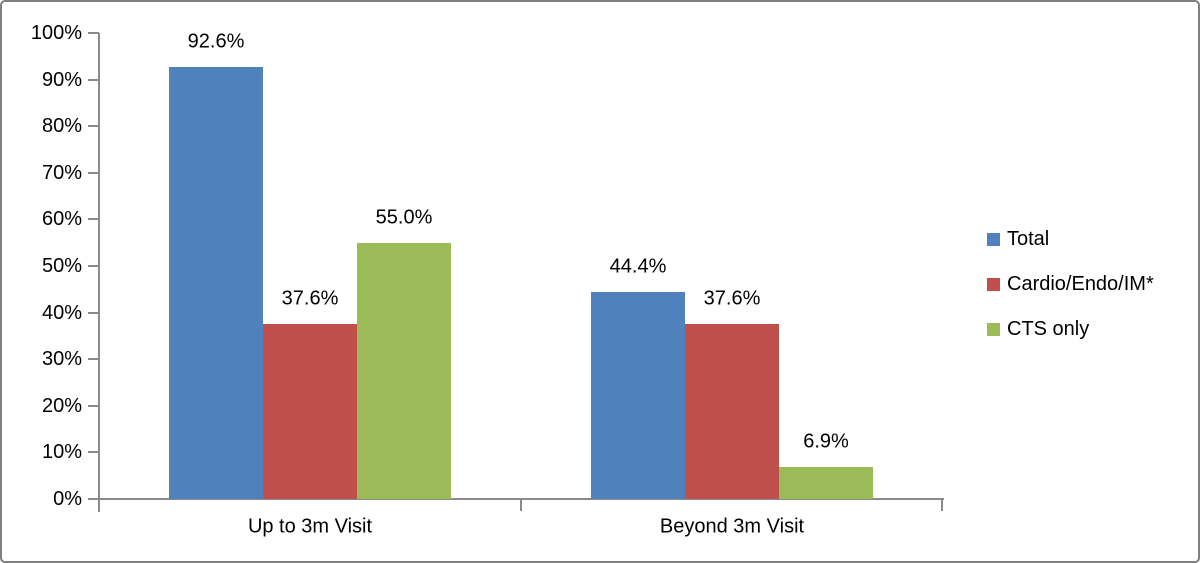  I want to click on y-axis-tick-label: 10%, so click(61, 452).